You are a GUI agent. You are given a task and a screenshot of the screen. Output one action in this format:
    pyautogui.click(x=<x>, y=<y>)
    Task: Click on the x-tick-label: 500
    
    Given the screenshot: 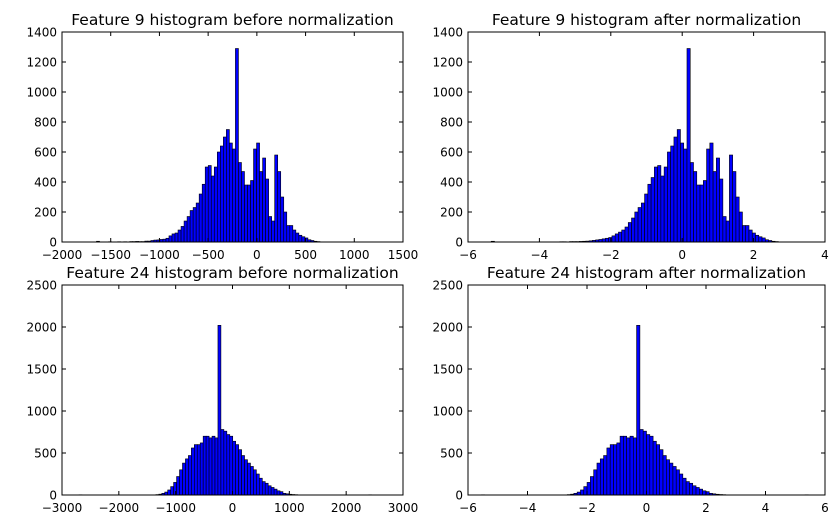 What is the action you would take?
    pyautogui.click(x=305, y=255)
    